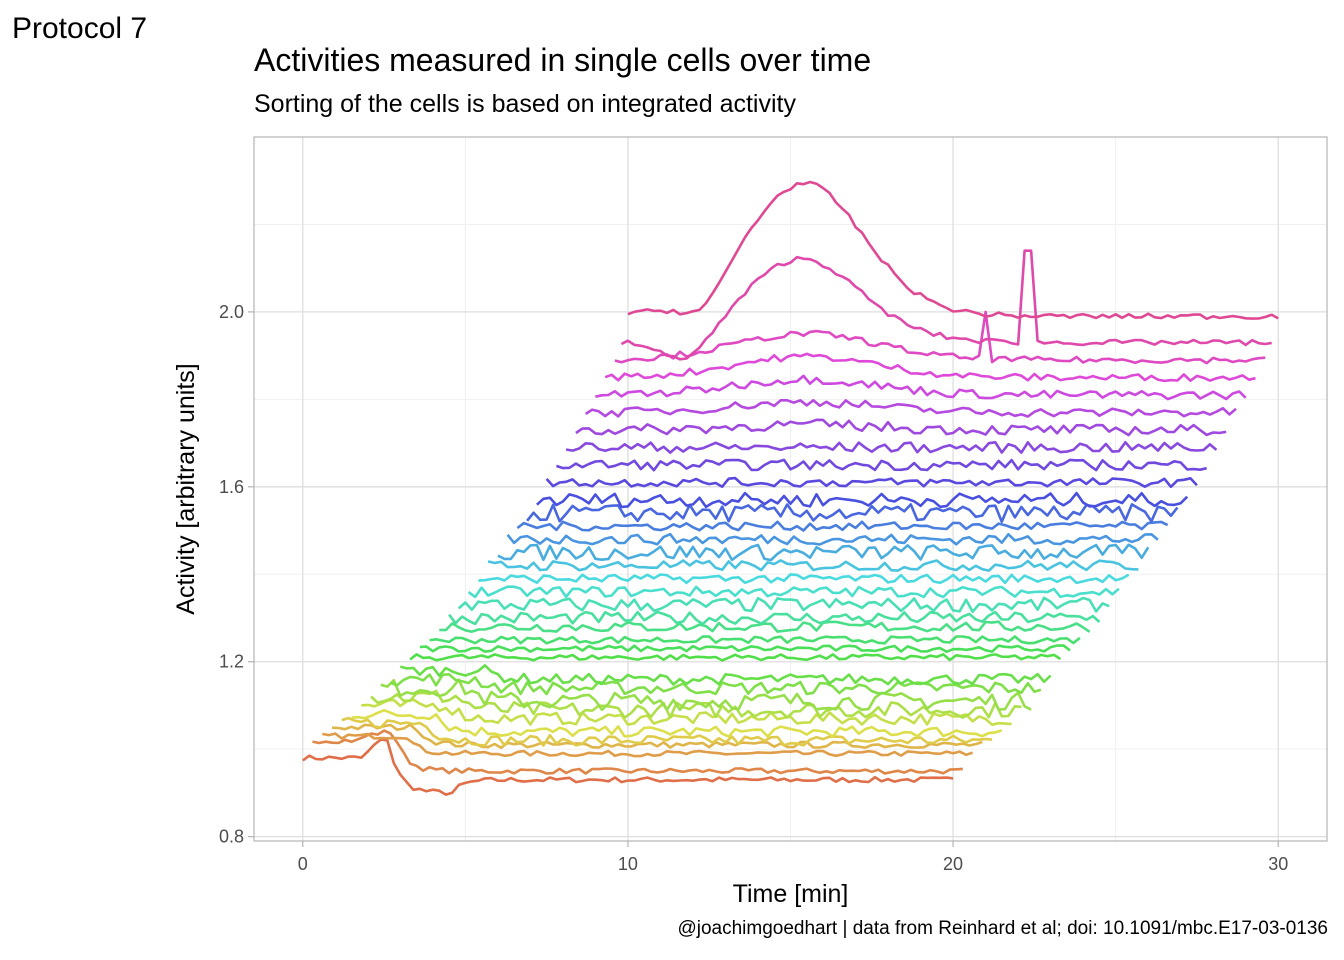 The image size is (1344, 960). Describe the element at coordinates (628, 864) in the screenshot. I see `x-tick-label: 10` at that location.